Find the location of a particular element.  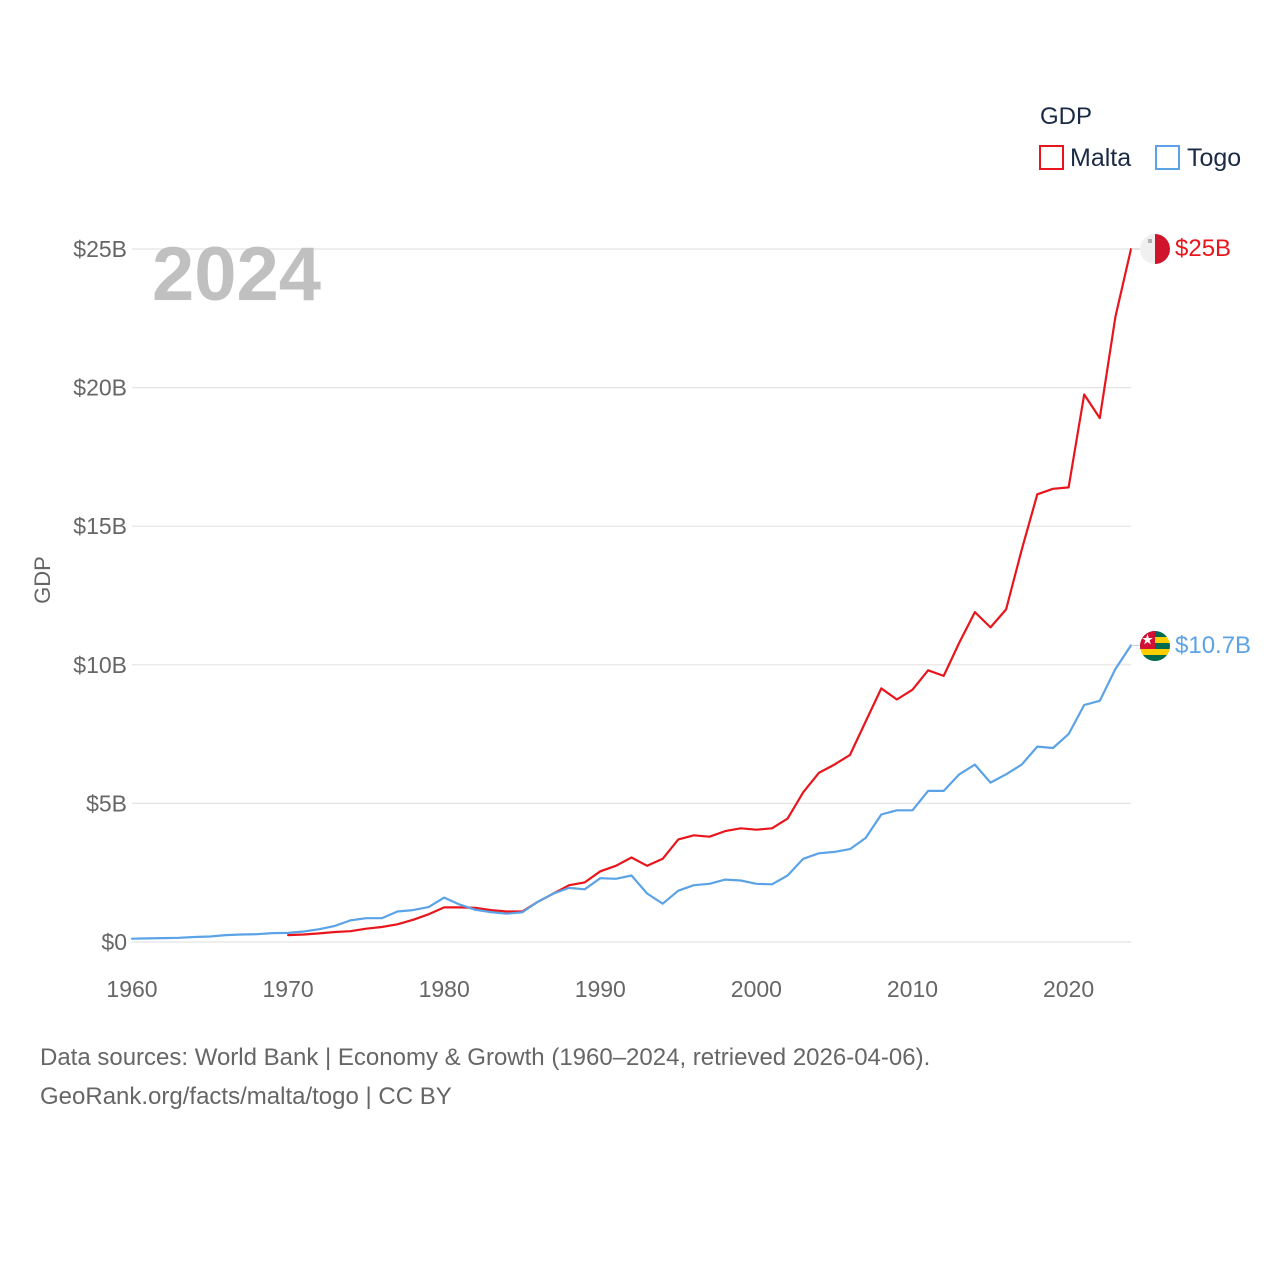

malta-flag-icon is located at coordinates (1155, 249).